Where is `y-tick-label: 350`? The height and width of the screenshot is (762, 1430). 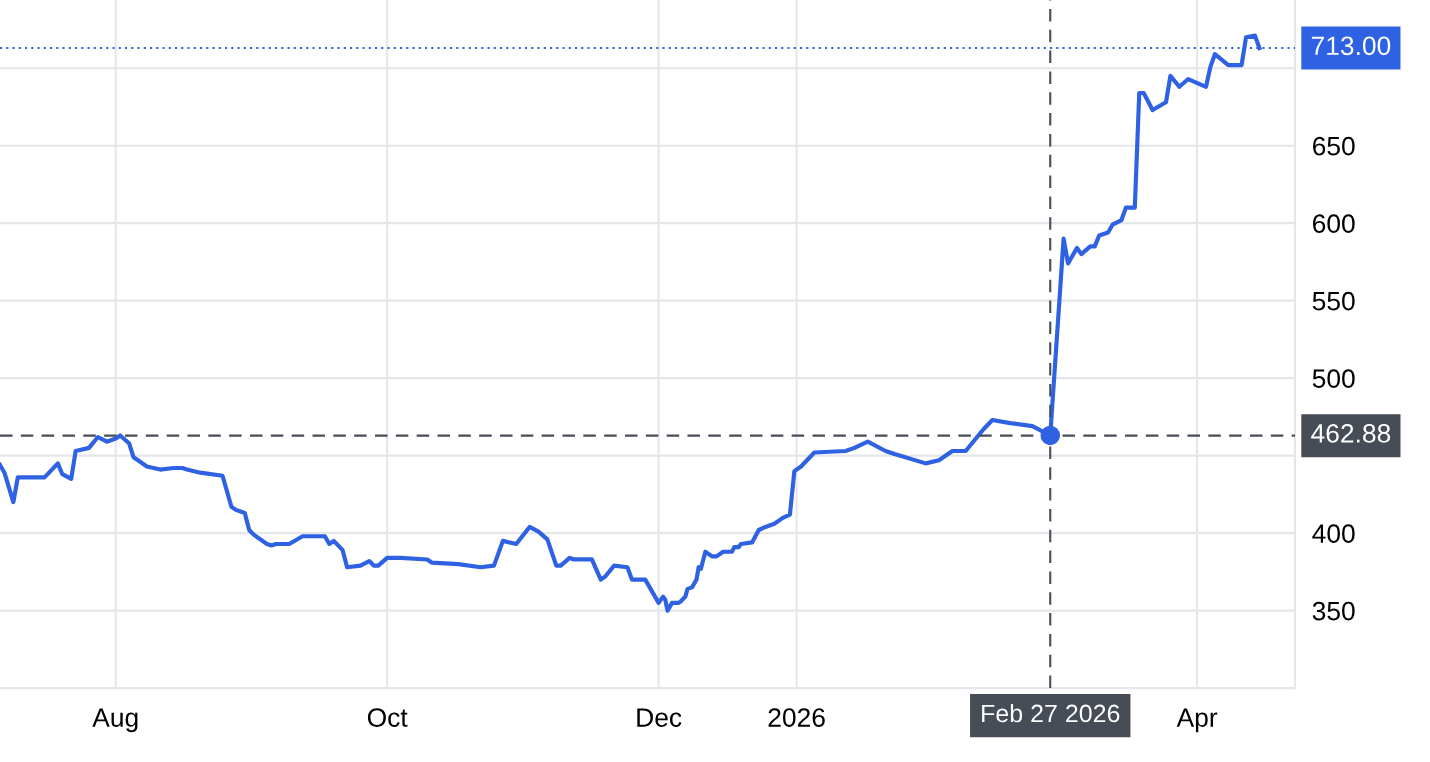
y-tick-label: 350 is located at coordinates (1333, 611).